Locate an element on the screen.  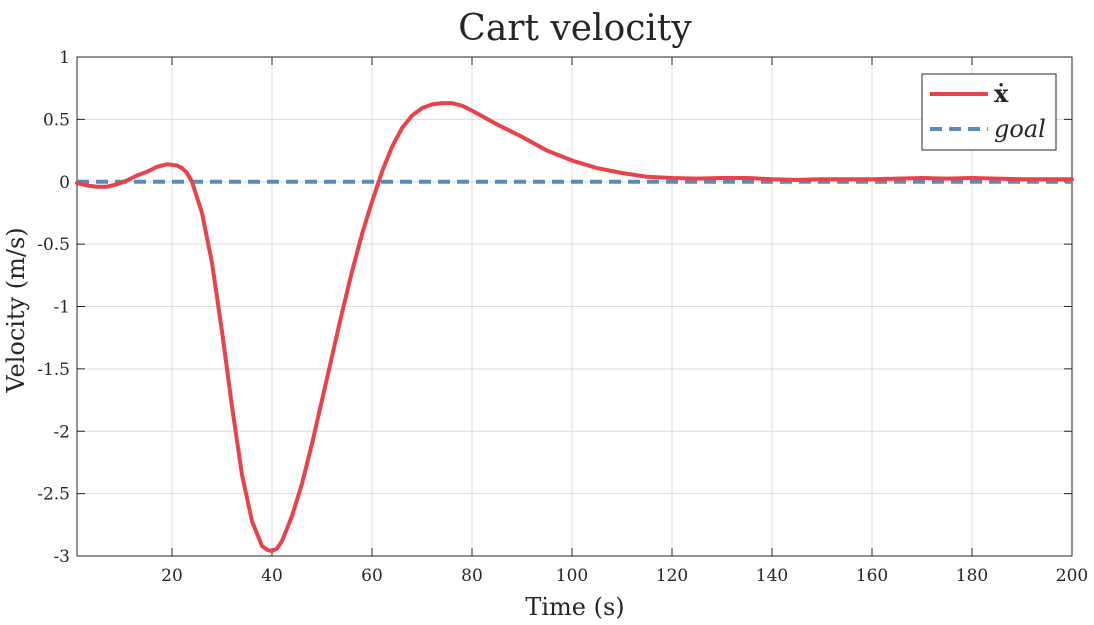
legend-box is located at coordinates (989, 112).